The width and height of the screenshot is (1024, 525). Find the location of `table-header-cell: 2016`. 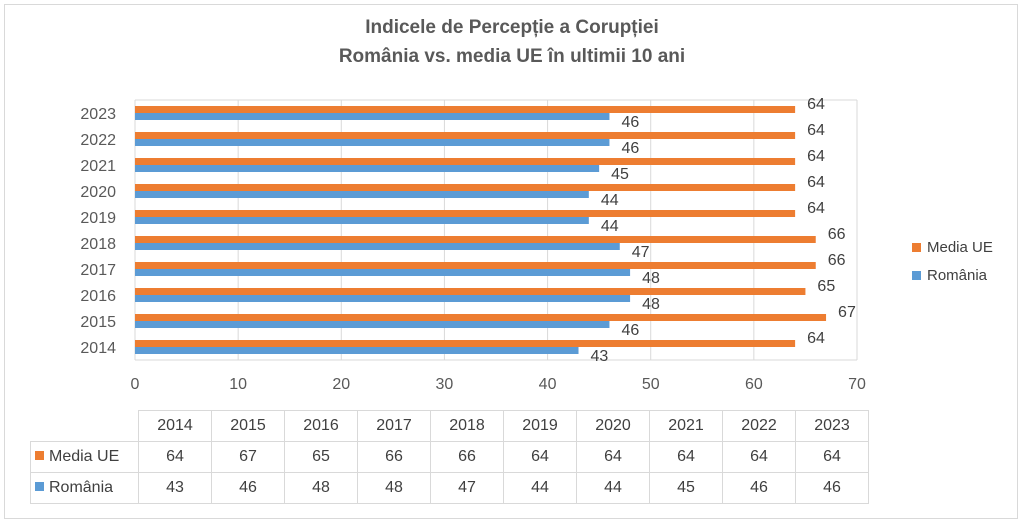

table-header-cell: 2016 is located at coordinates (321, 426).